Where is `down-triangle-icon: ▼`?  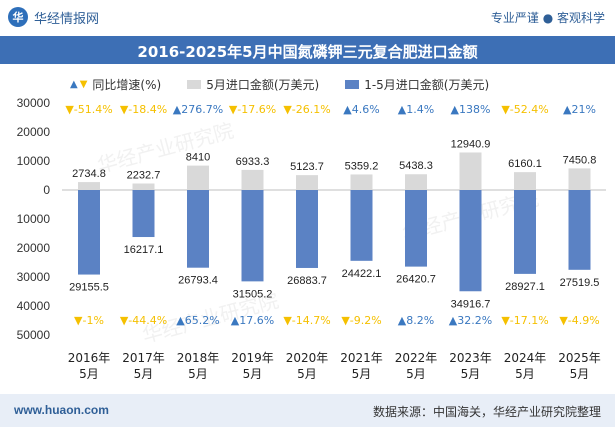 down-triangle-icon: ▼ is located at coordinates (83, 84).